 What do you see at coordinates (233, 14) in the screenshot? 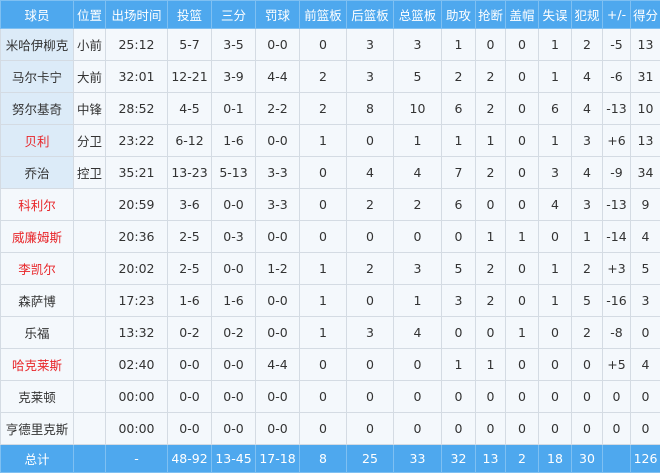
I see `column-header: 三分` at bounding box center [233, 14].